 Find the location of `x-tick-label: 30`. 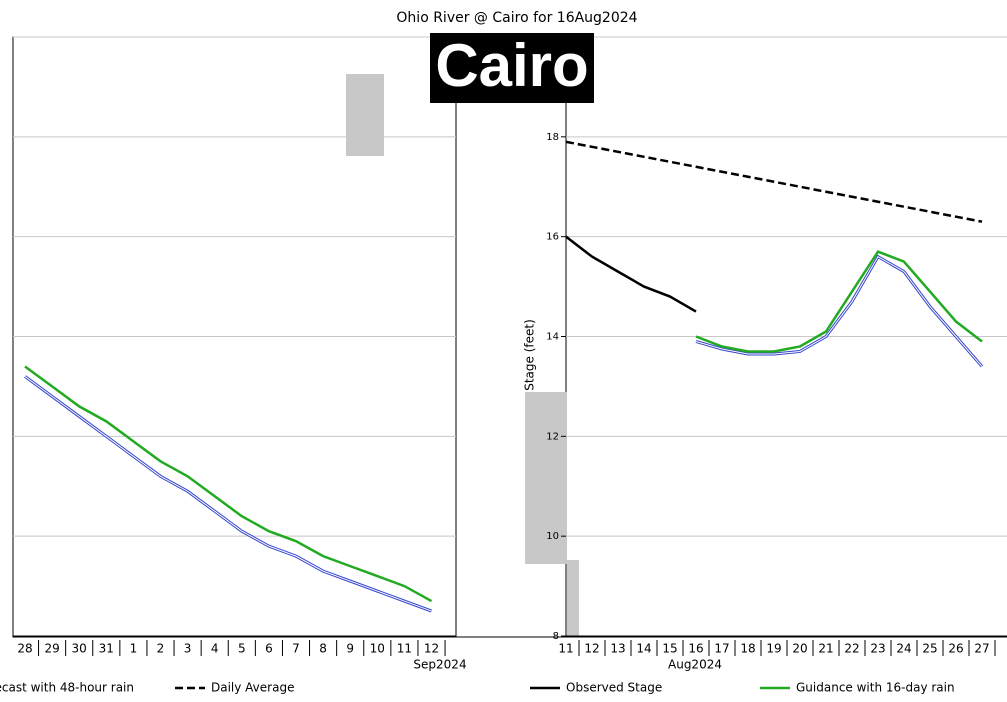

x-tick-label: 30 is located at coordinates (79, 649).